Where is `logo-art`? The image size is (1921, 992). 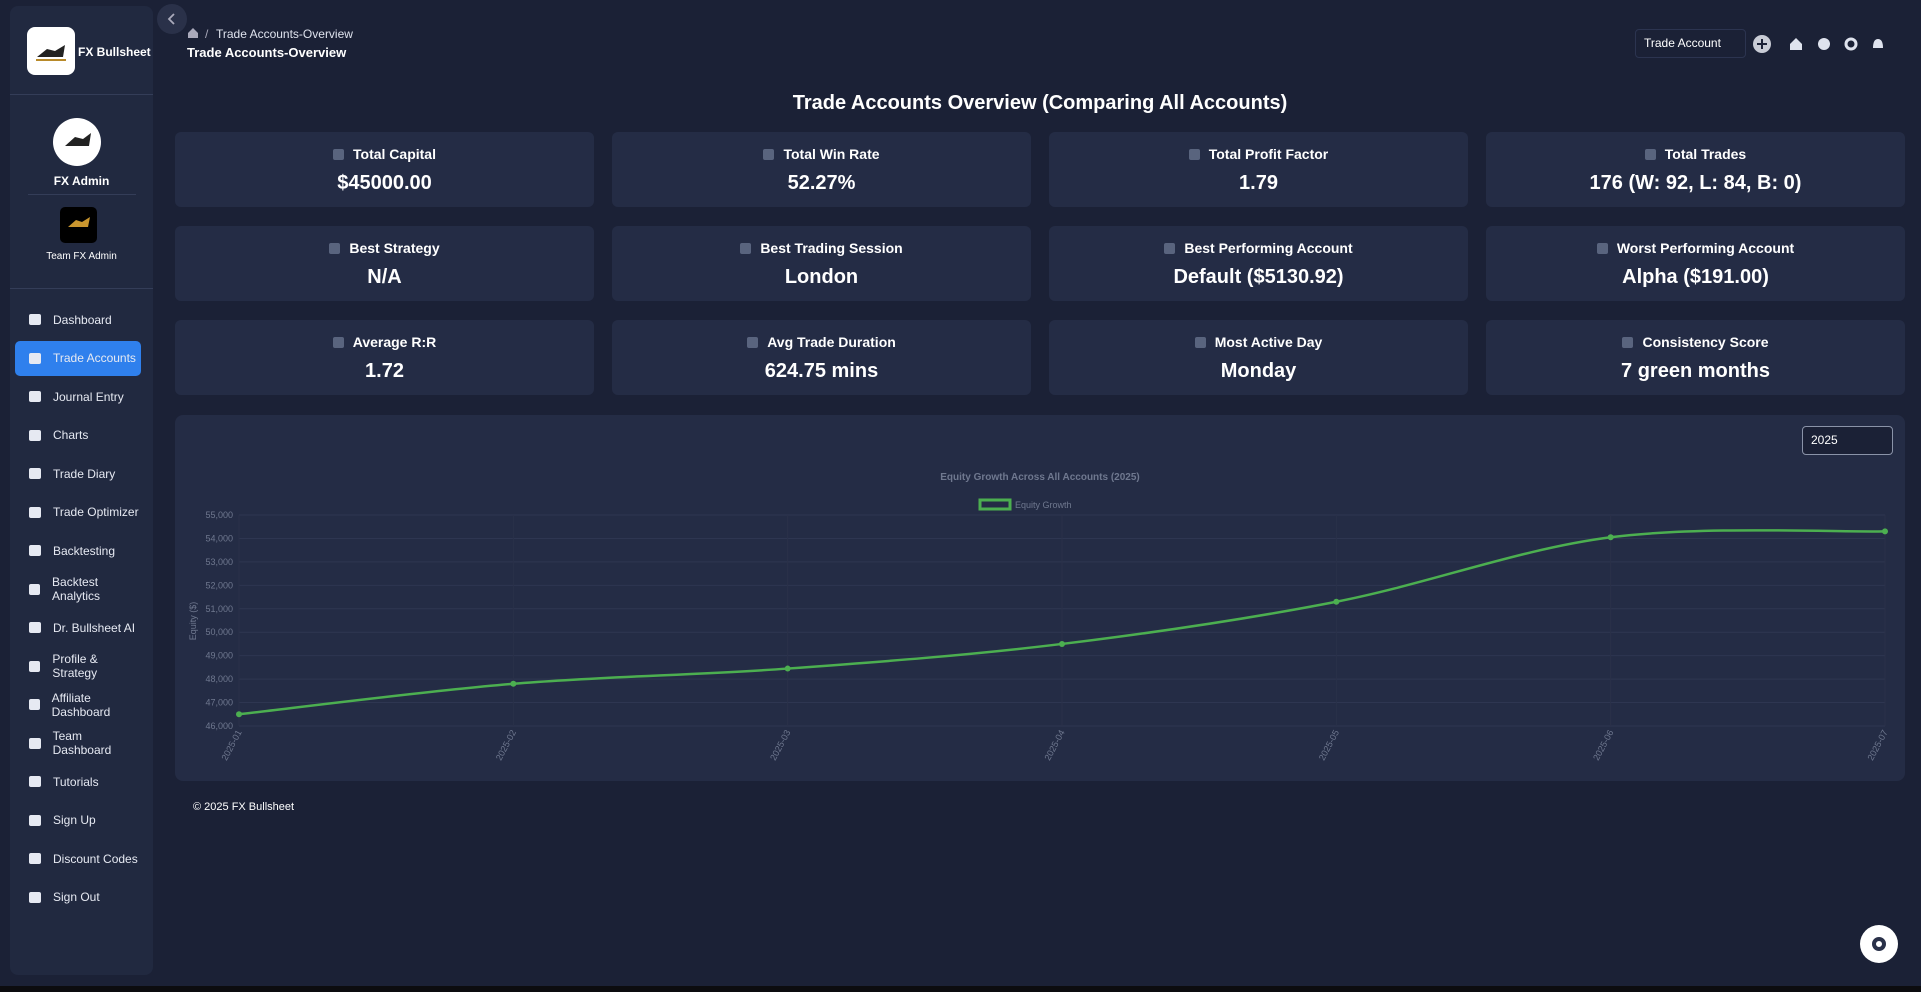 logo-art is located at coordinates (51, 53).